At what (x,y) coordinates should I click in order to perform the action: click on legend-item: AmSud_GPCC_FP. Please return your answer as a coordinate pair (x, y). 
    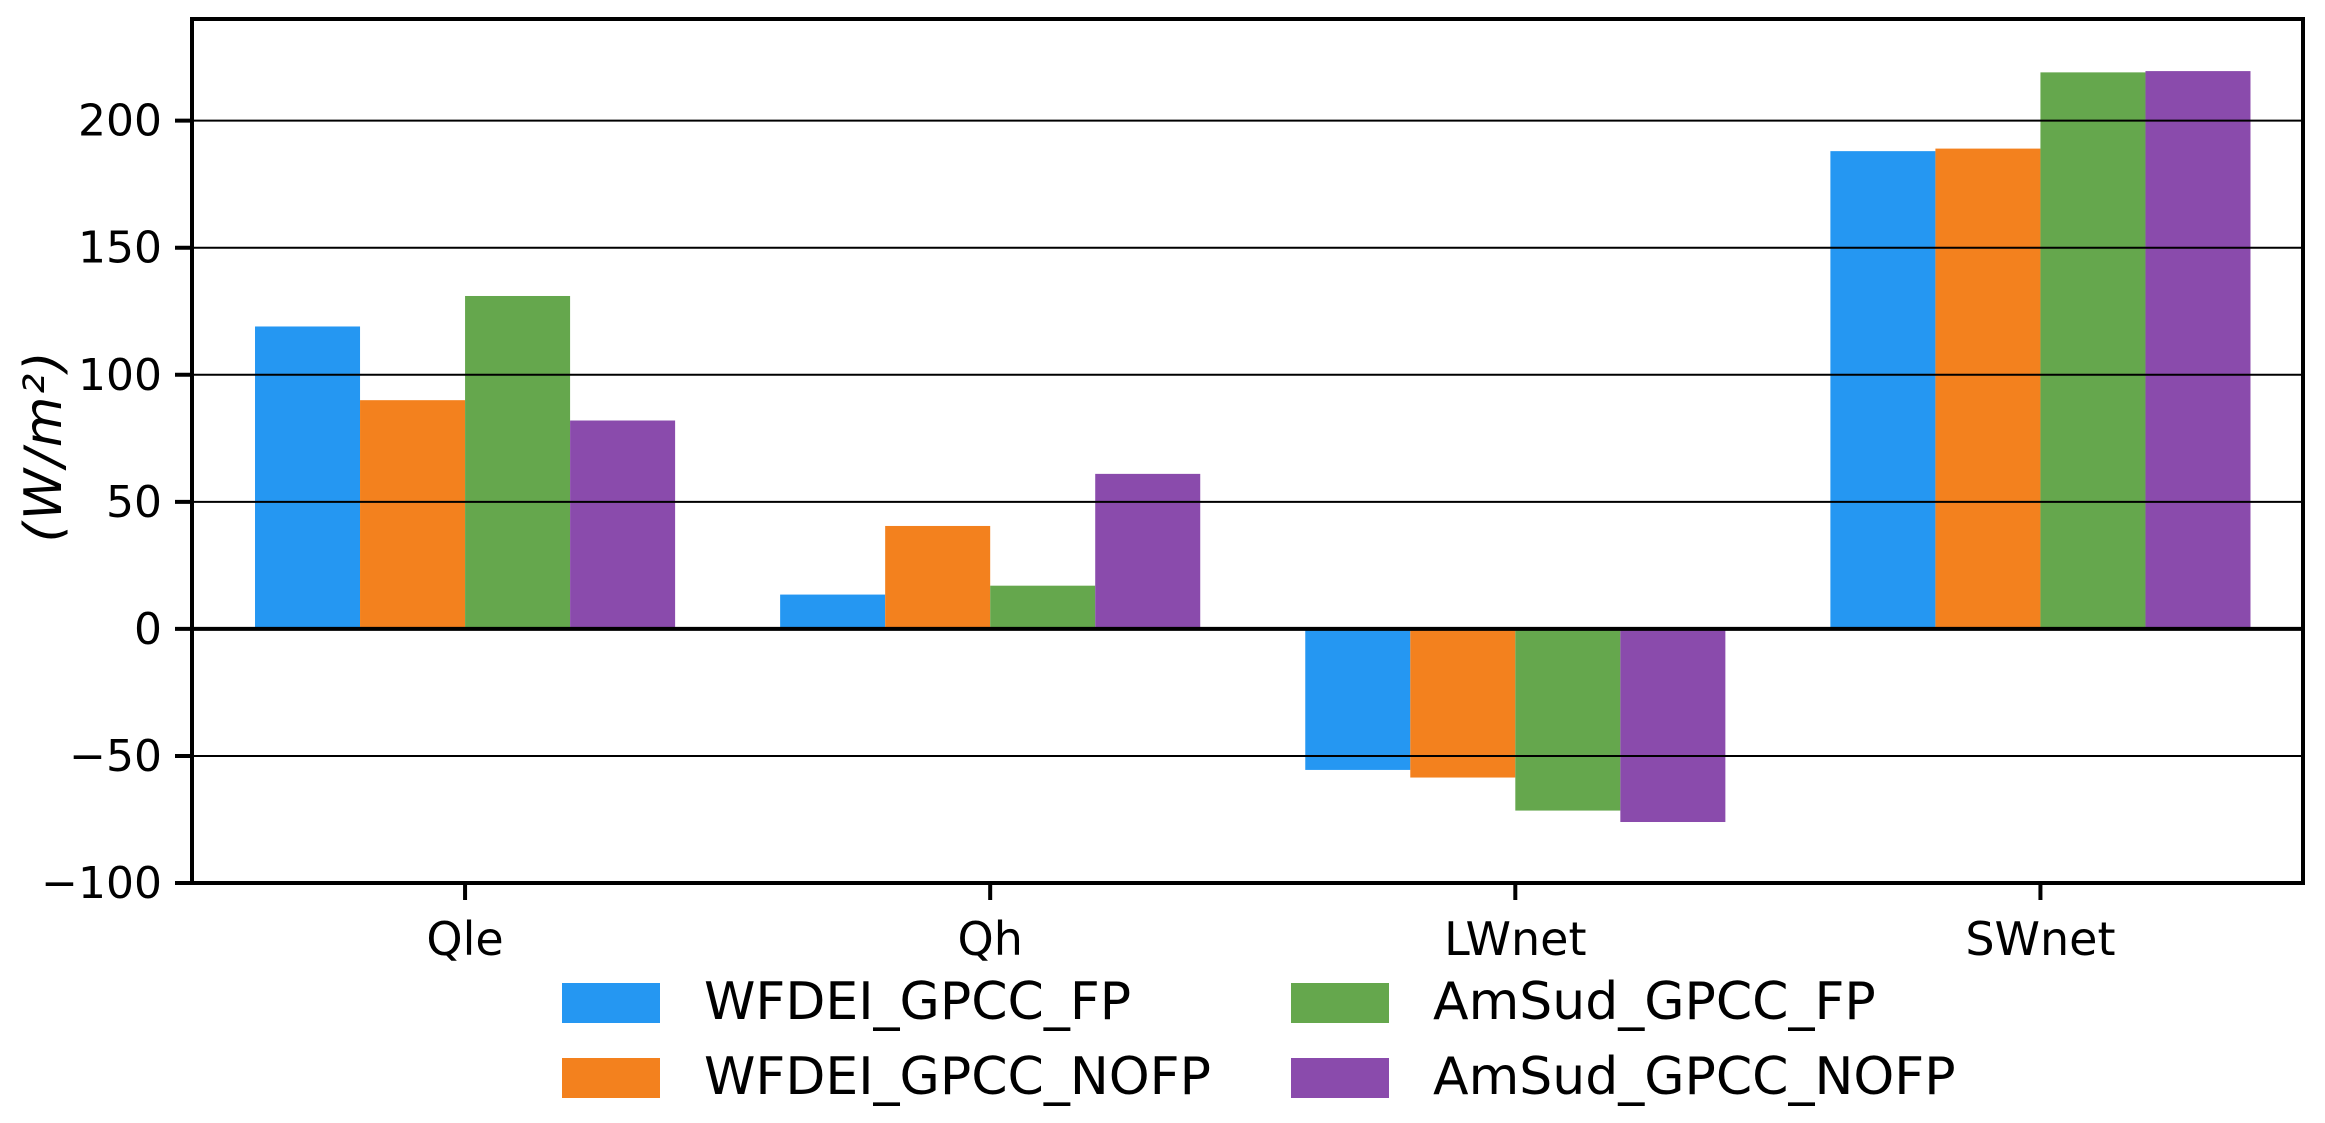
    Looking at the image, I should click on (1623, 1002).